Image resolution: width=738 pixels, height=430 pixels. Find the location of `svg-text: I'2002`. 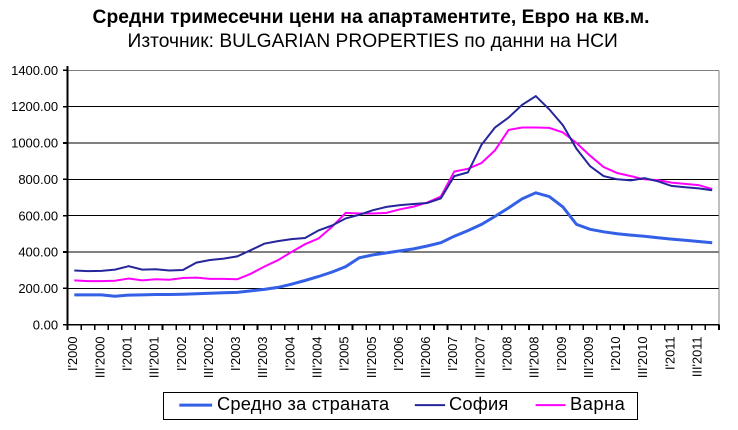

svg-text: I'2002 is located at coordinates (181, 354).